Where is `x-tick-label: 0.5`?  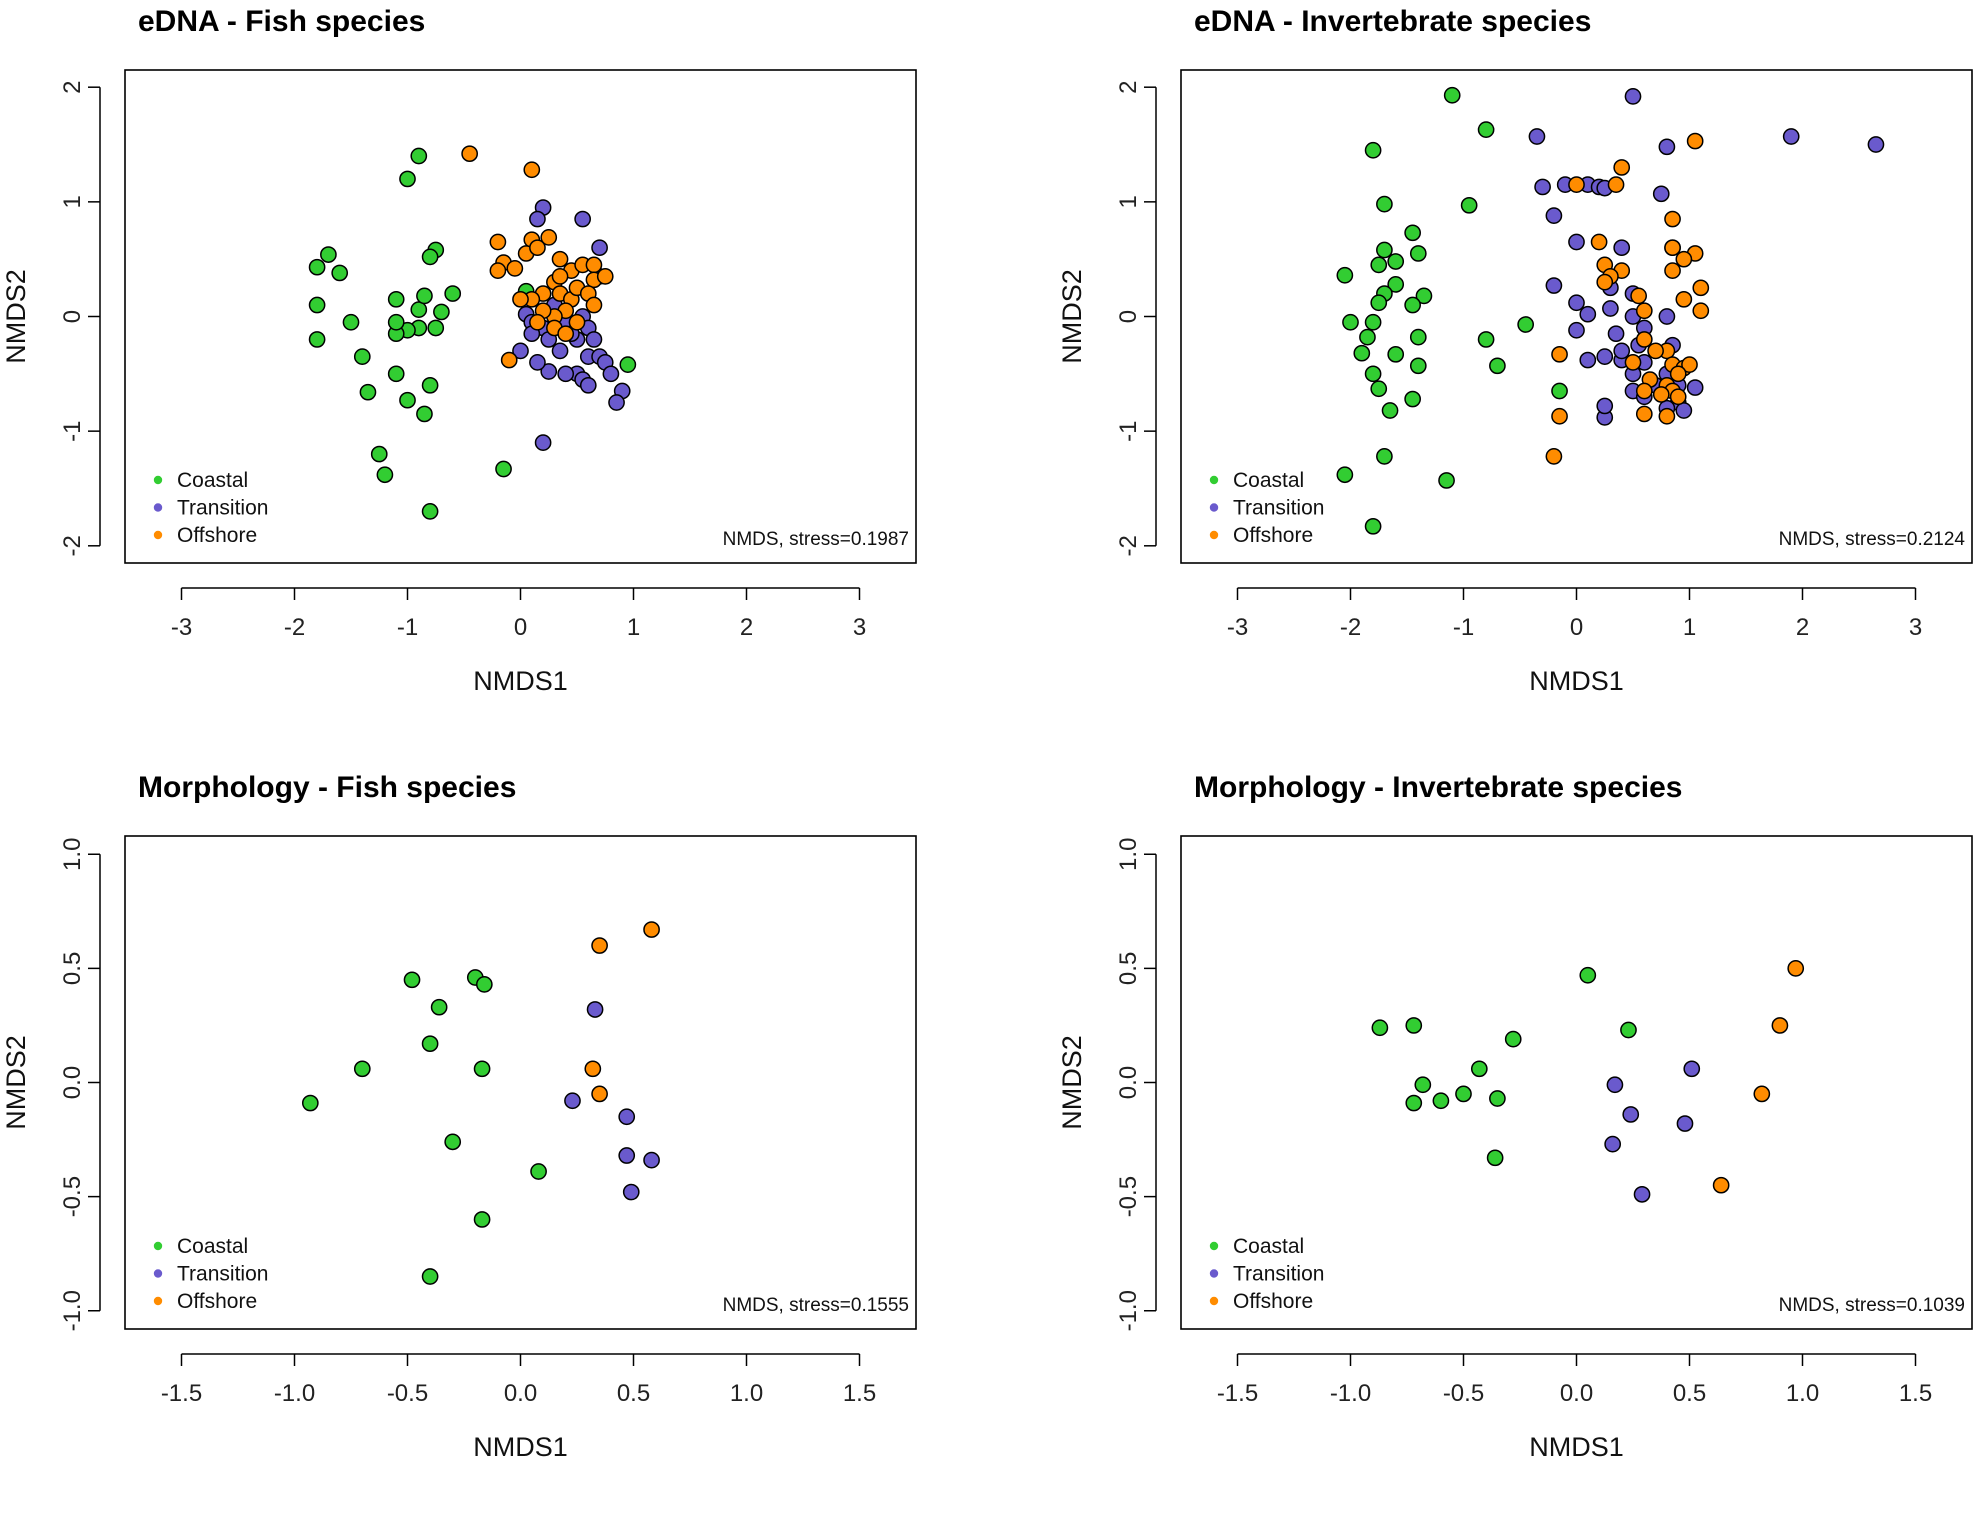 x-tick-label: 0.5 is located at coordinates (1689, 1393).